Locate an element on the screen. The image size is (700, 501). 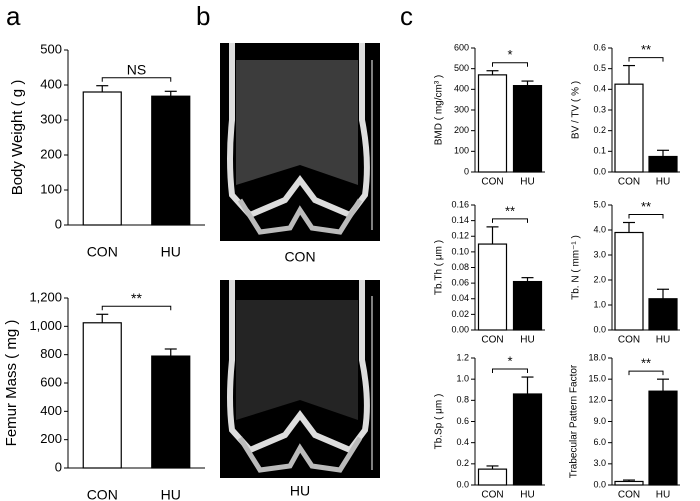
y-tick-label: 15.0 is located at coordinates (597, 379).